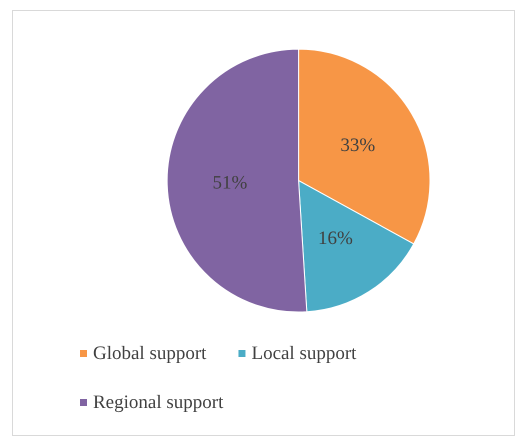 The width and height of the screenshot is (527, 448). Describe the element at coordinates (150, 353) in the screenshot. I see `legend-label: Global support` at that location.